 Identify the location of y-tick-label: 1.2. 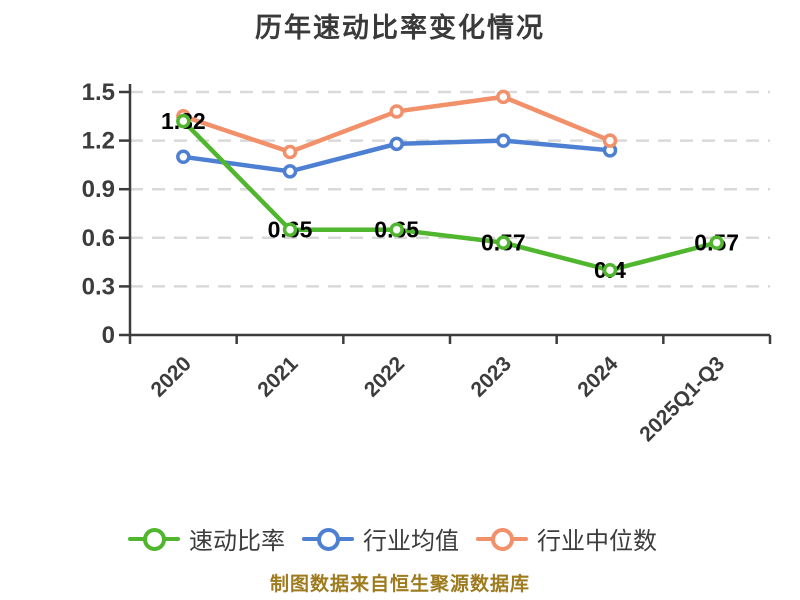
(98, 141).